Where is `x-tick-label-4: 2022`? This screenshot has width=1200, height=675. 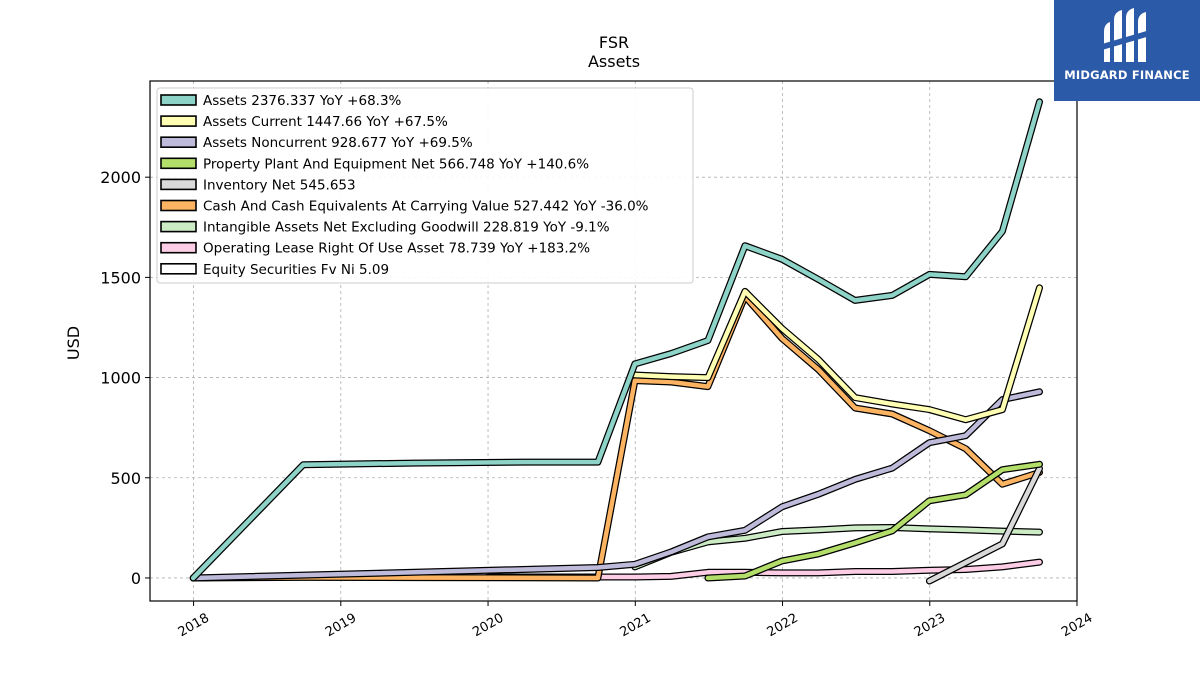
x-tick-label-4: 2022 is located at coordinates (783, 626).